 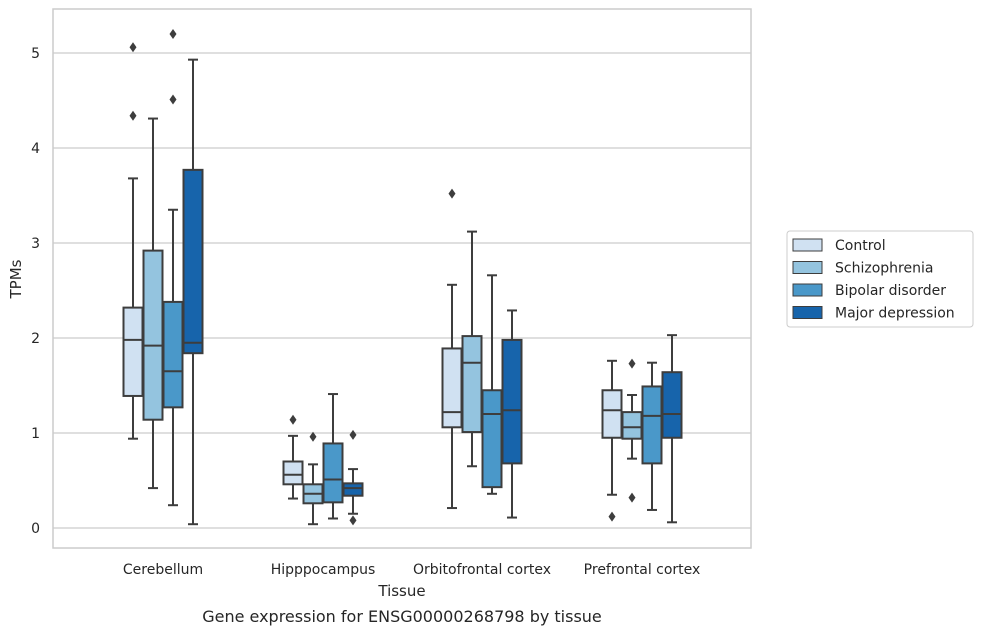 I want to click on y-tick-label: 5, so click(x=35, y=54).